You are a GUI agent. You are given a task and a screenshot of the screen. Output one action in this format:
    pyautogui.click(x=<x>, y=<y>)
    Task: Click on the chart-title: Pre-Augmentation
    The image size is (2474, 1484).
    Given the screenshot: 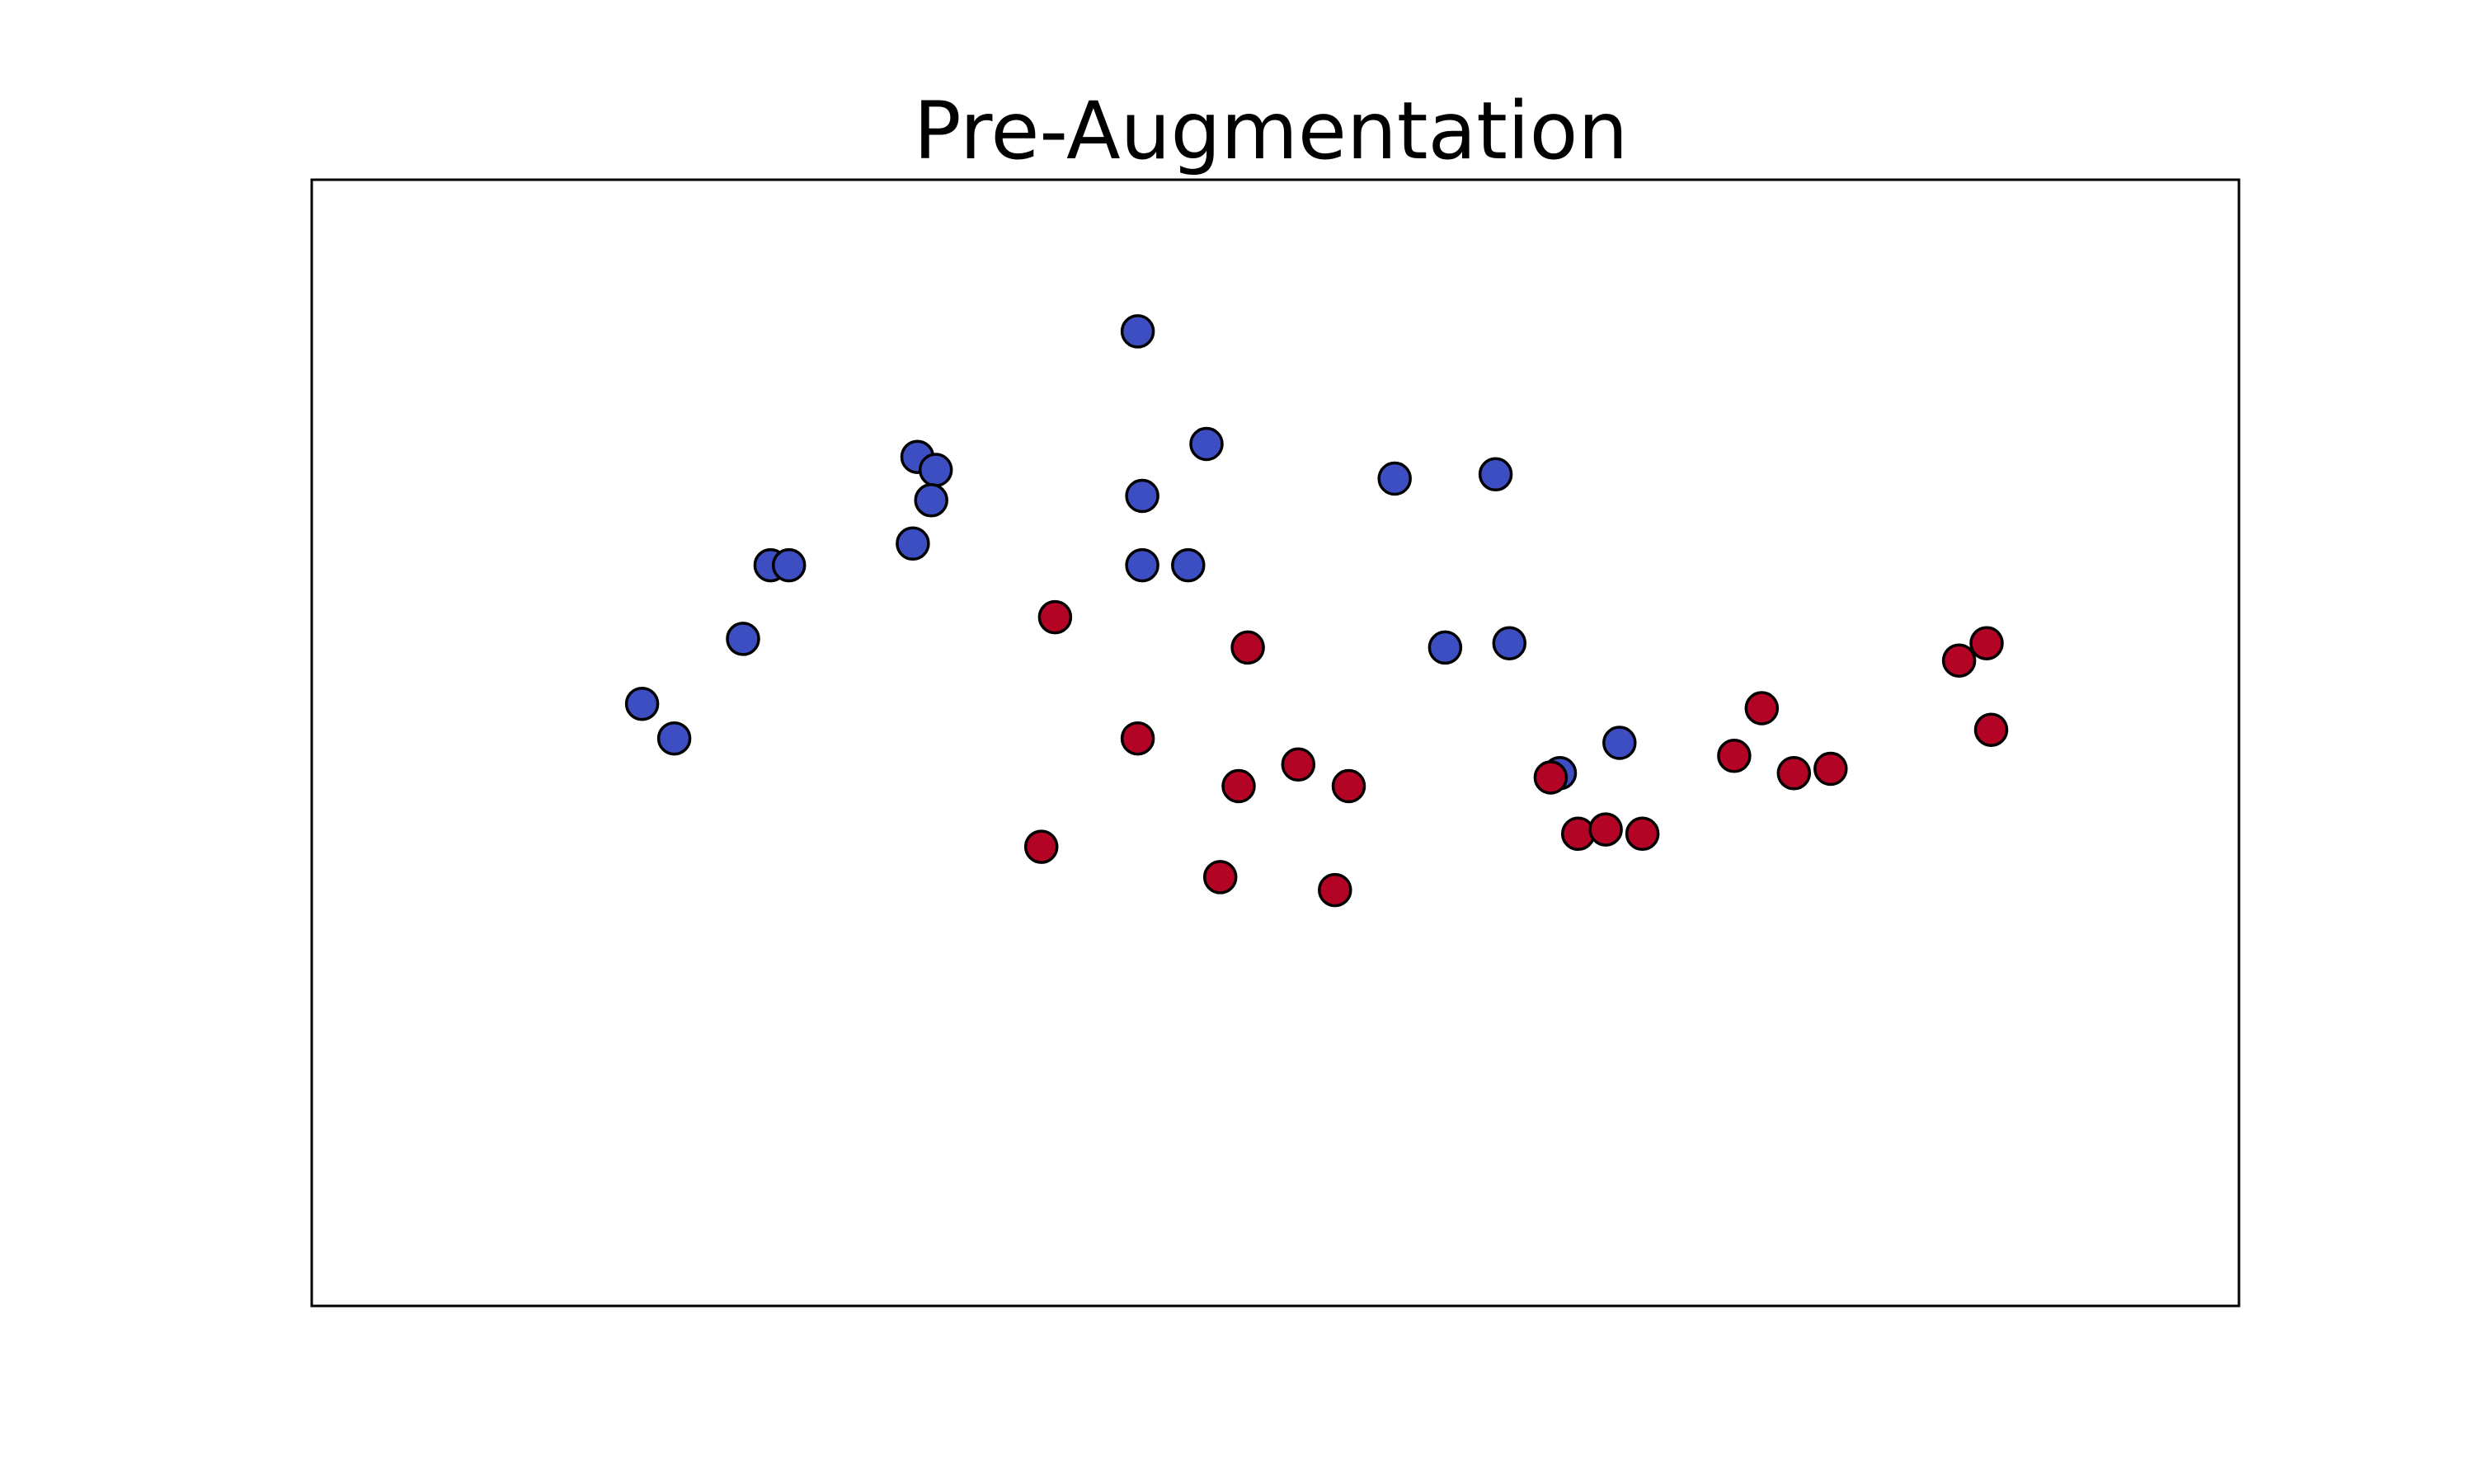 What is the action you would take?
    pyautogui.click(x=1271, y=131)
    